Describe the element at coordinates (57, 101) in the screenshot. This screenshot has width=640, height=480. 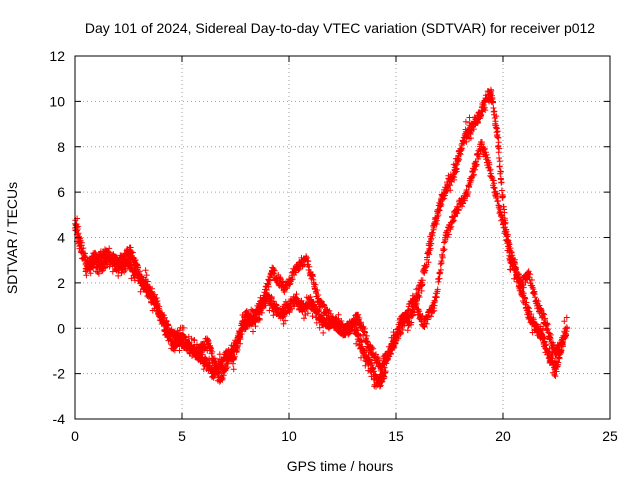
I see `y-tick-label: 10` at that location.